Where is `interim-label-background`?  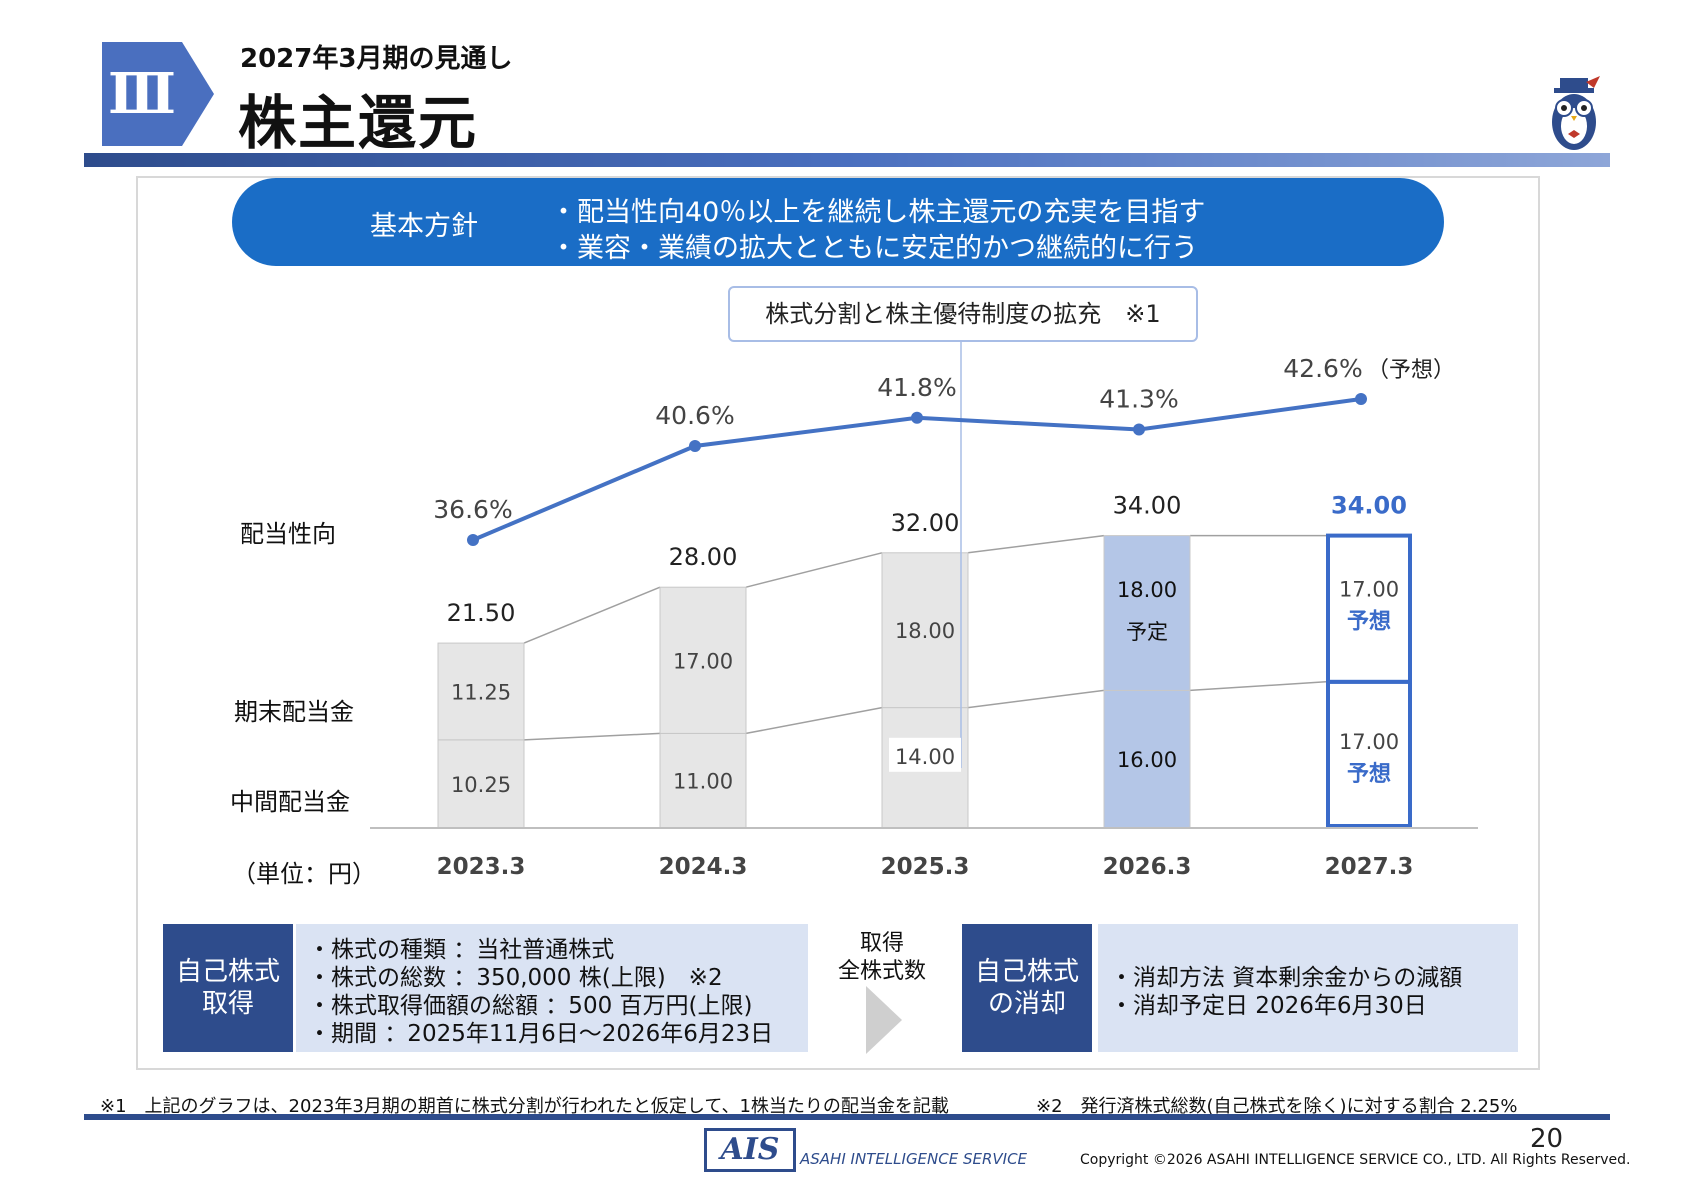 interim-label-background is located at coordinates (925, 754).